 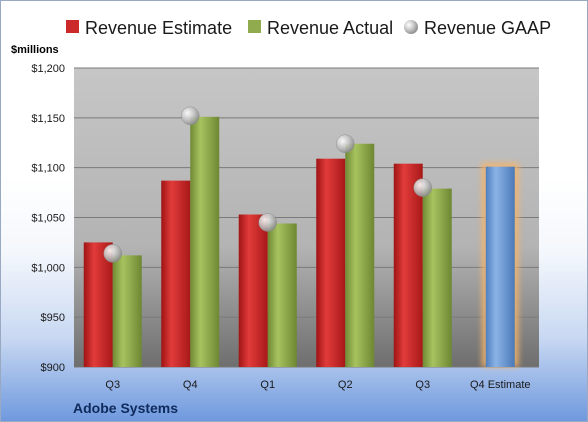 What do you see at coordinates (411, 27) in the screenshot?
I see `legend-swatch-gaap` at bounding box center [411, 27].